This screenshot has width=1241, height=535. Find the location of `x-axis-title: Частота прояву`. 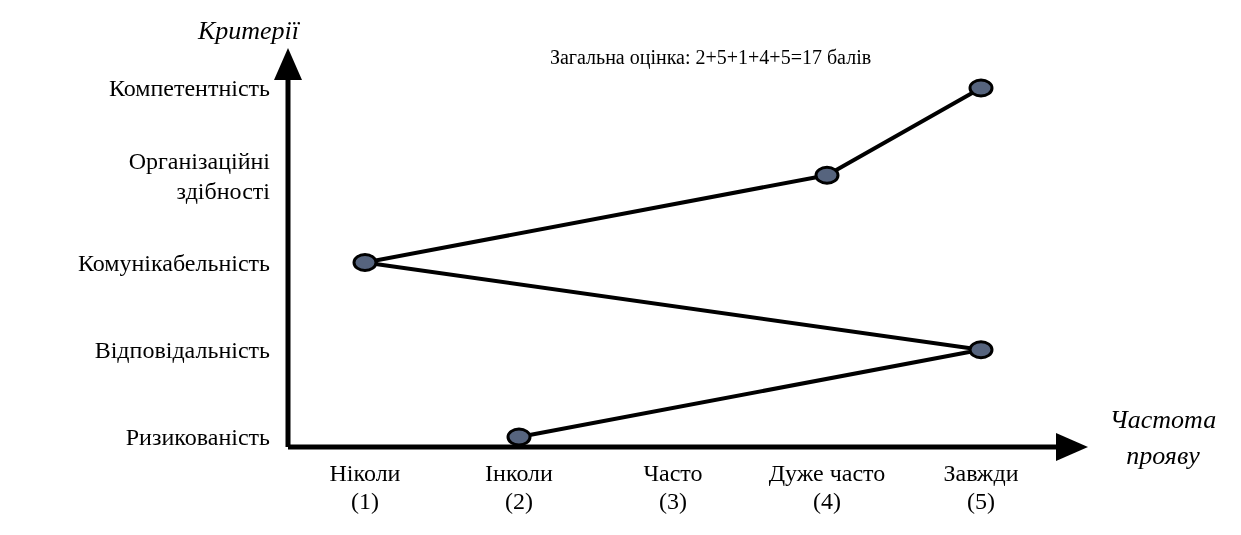

x-axis-title: Частота прояву is located at coordinates (1163, 438).